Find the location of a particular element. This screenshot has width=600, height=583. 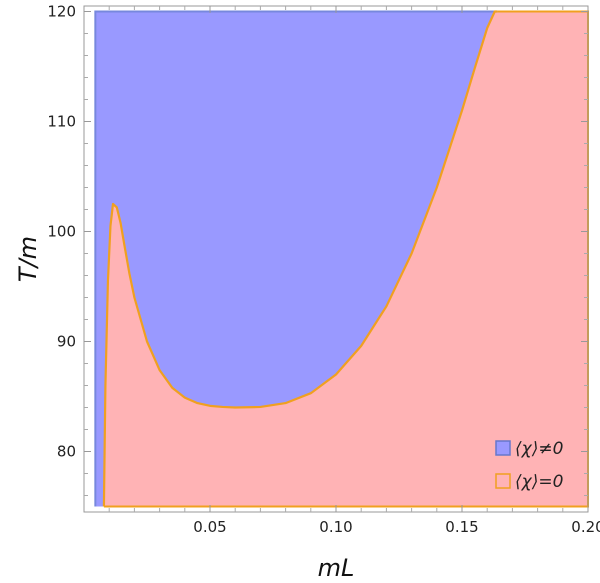

y-tick-label: 120 is located at coordinates (61, 12).